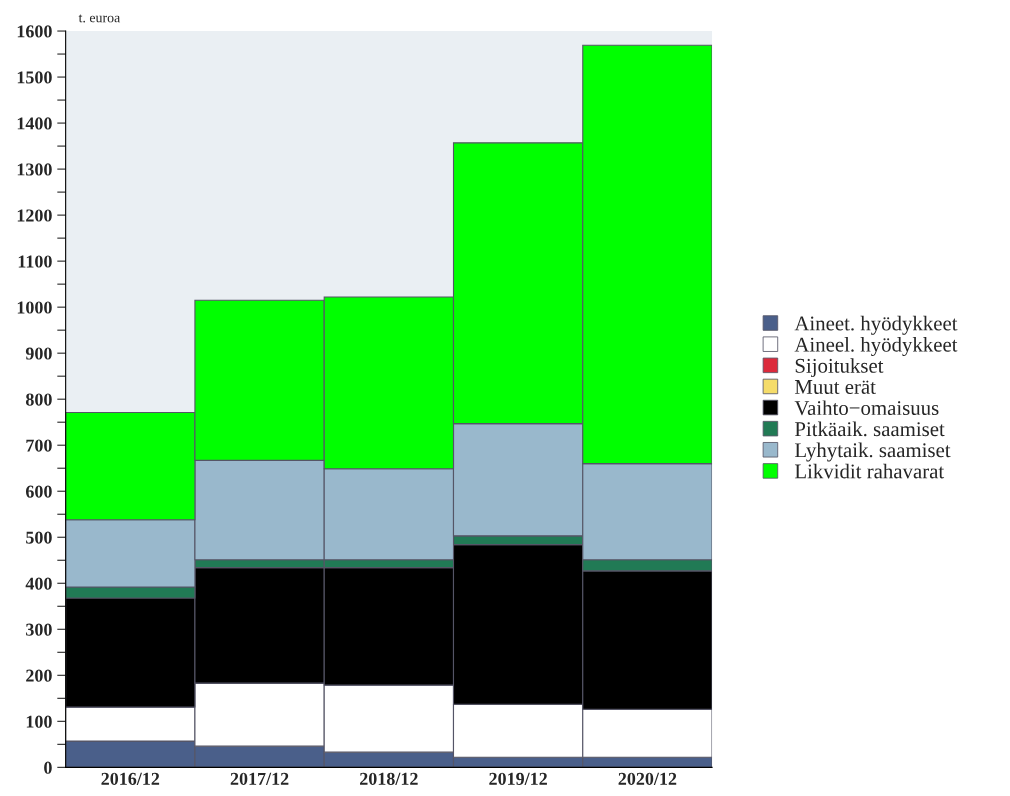 This screenshot has width=1010, height=796. I want to click on y-tick-label: 700, so click(39, 445).